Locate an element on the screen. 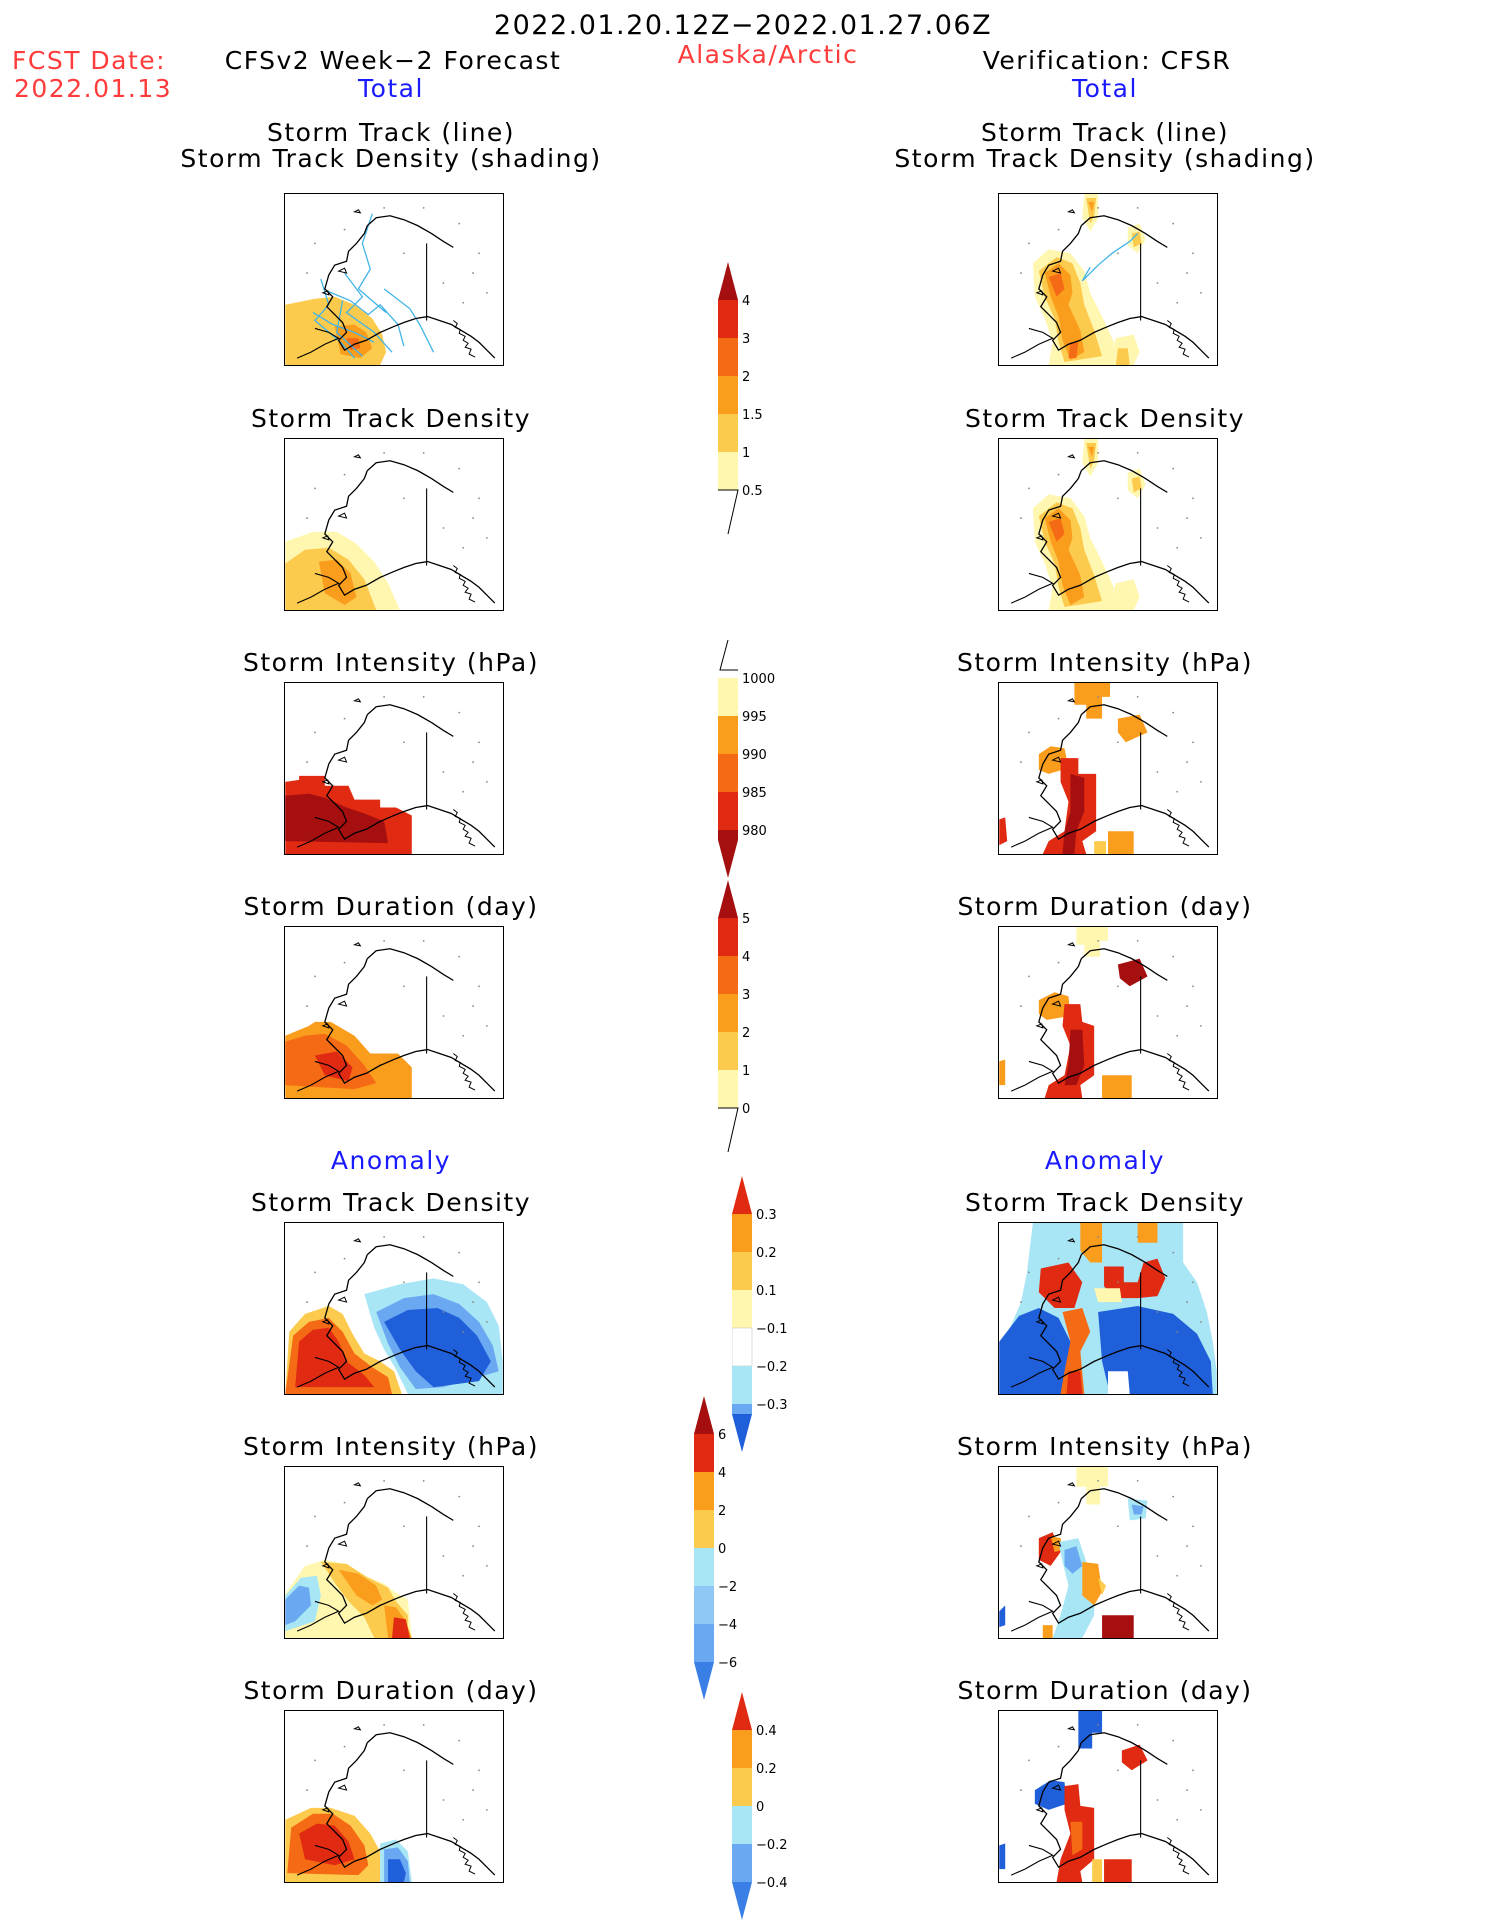 The width and height of the screenshot is (1487, 1925). colorbar-density-tick: 3 is located at coordinates (746, 339).